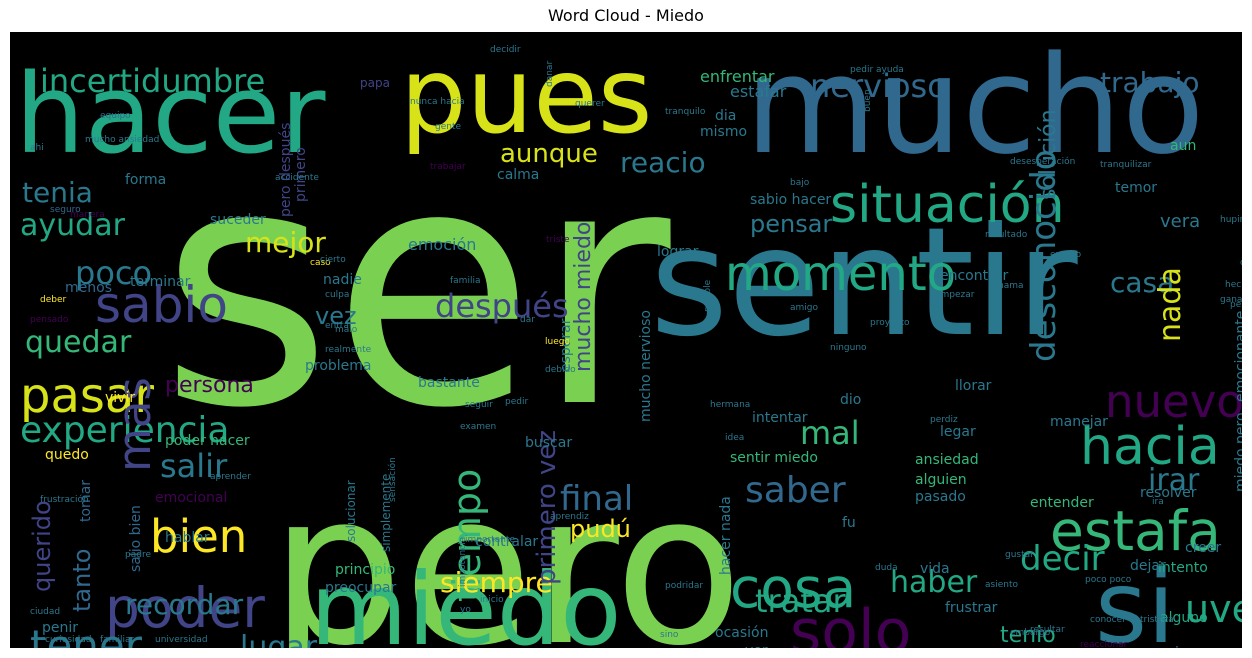 Image resolution: width=1252 pixels, height=658 pixels. What do you see at coordinates (800, 601) in the screenshot?
I see `word-tratar: tratar` at bounding box center [800, 601].